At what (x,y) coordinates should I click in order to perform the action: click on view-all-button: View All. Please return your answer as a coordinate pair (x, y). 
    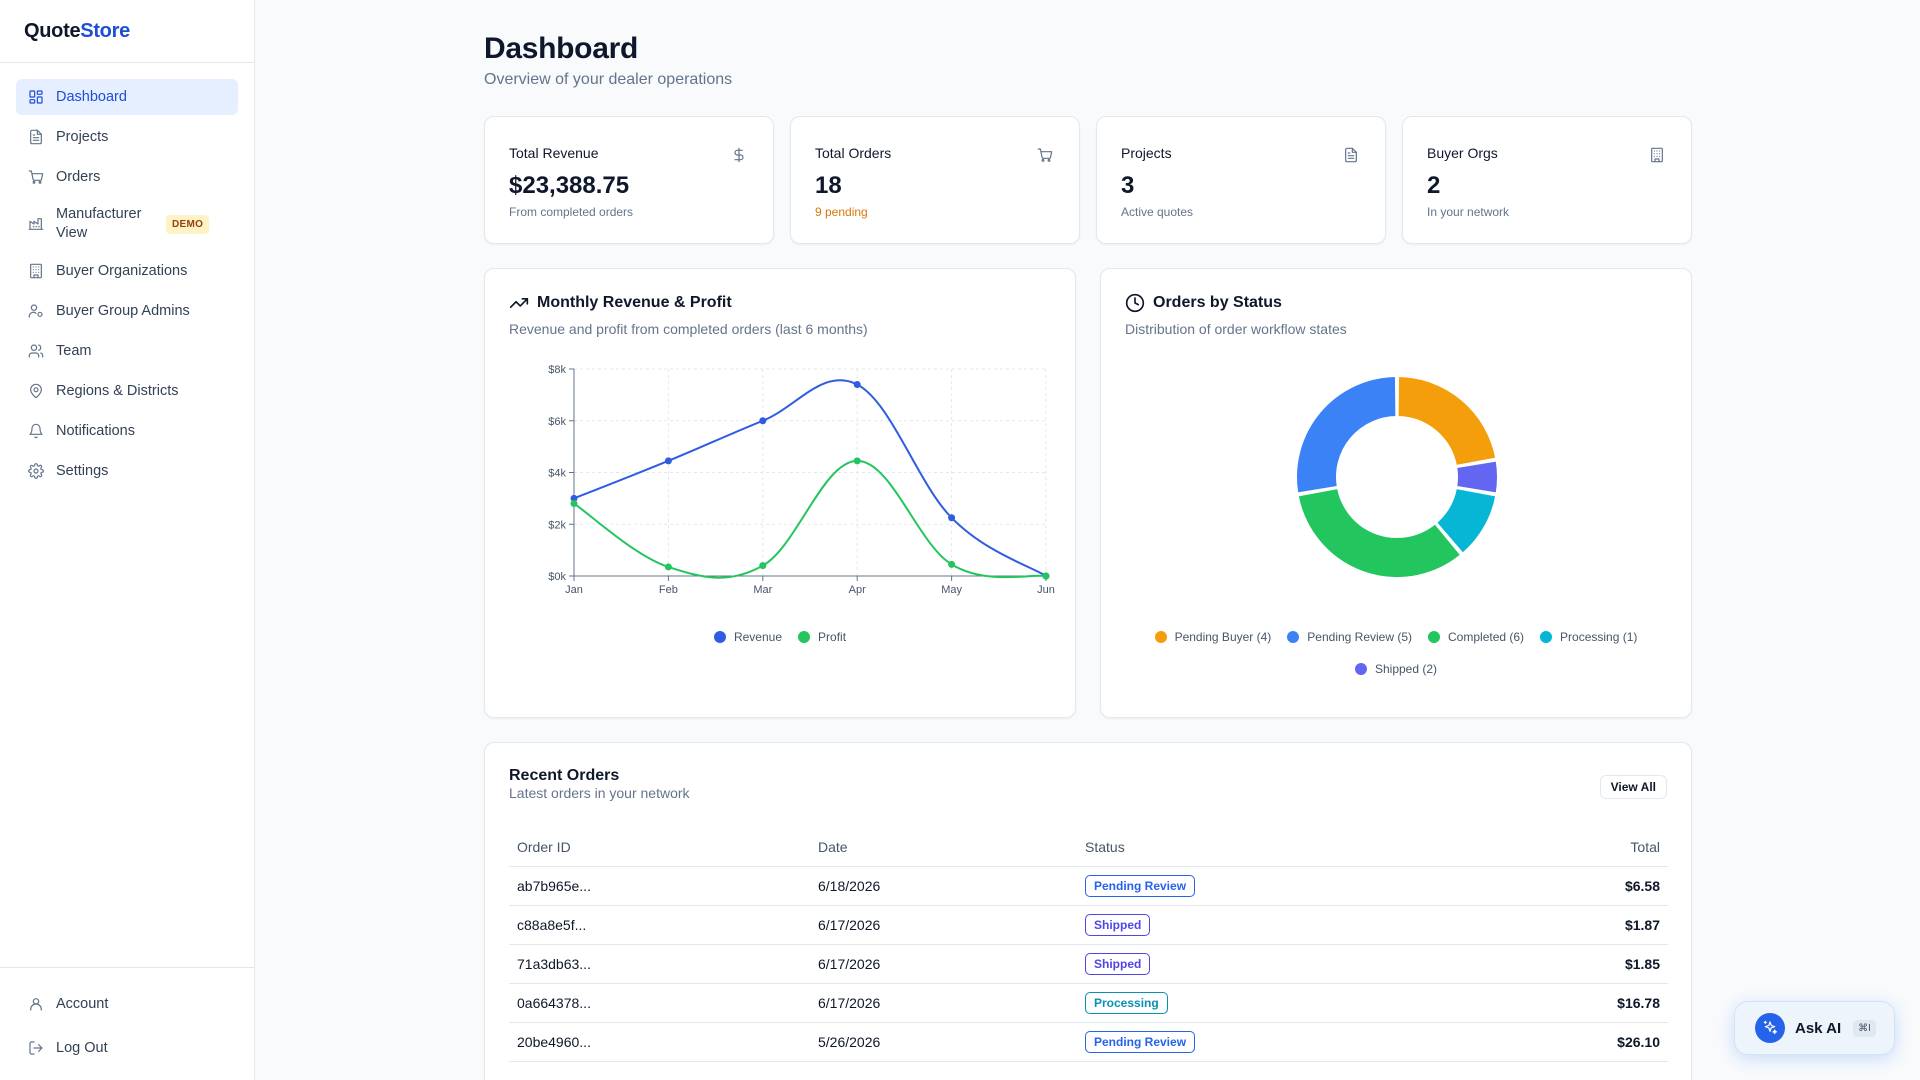
    Looking at the image, I should click on (1633, 787).